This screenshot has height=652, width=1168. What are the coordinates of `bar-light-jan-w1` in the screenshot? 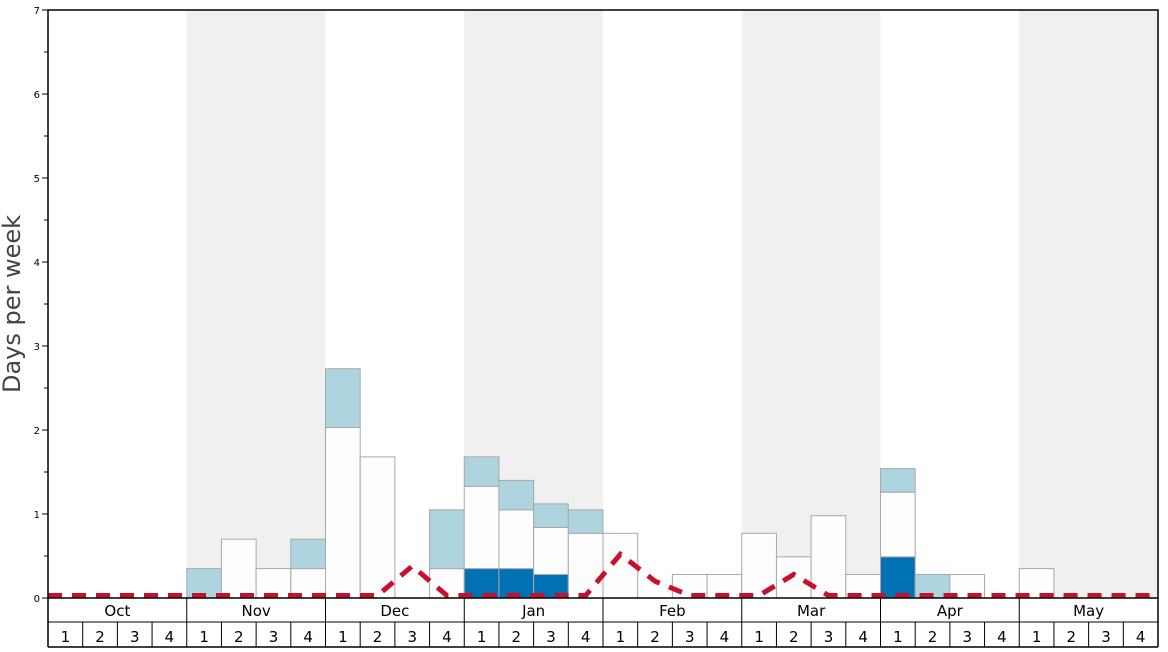 It's located at (481, 471).